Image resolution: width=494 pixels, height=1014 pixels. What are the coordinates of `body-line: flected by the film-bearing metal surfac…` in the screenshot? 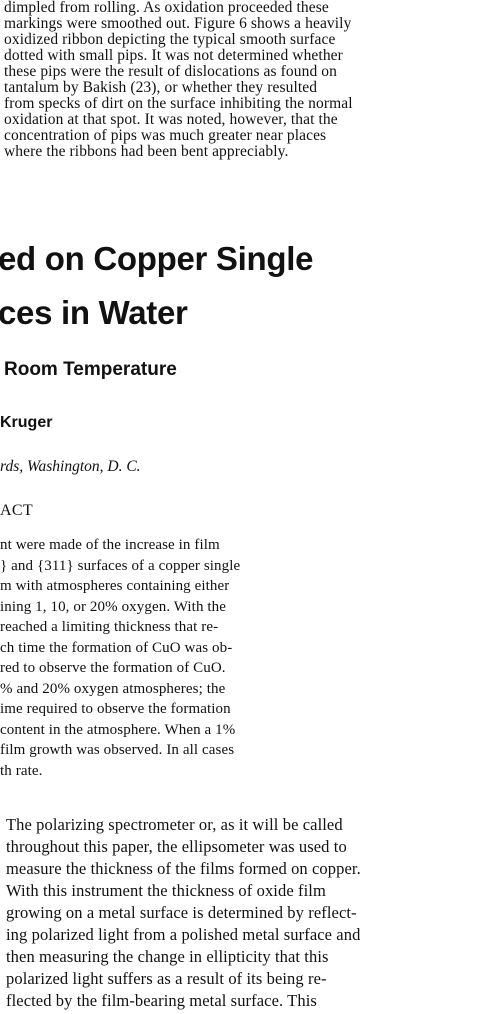 It's located at (161, 1000).